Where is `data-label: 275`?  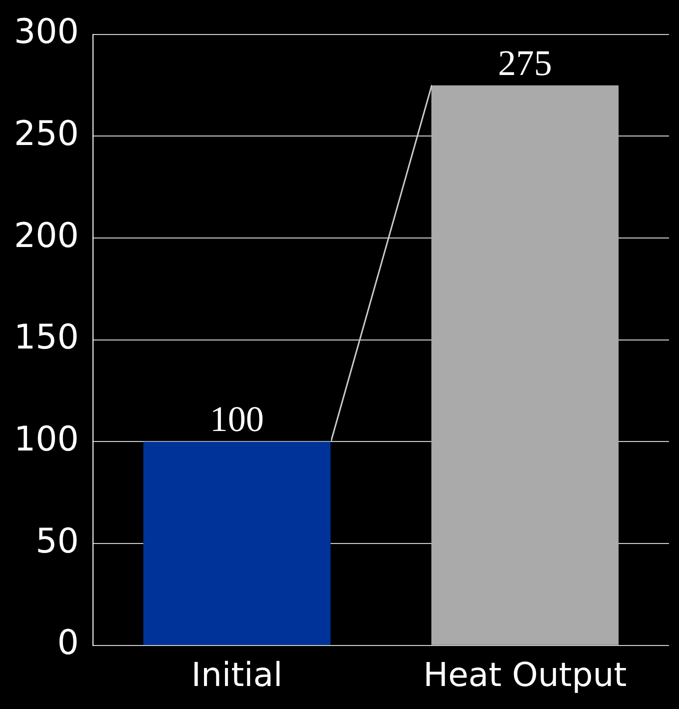
data-label: 275 is located at coordinates (525, 62).